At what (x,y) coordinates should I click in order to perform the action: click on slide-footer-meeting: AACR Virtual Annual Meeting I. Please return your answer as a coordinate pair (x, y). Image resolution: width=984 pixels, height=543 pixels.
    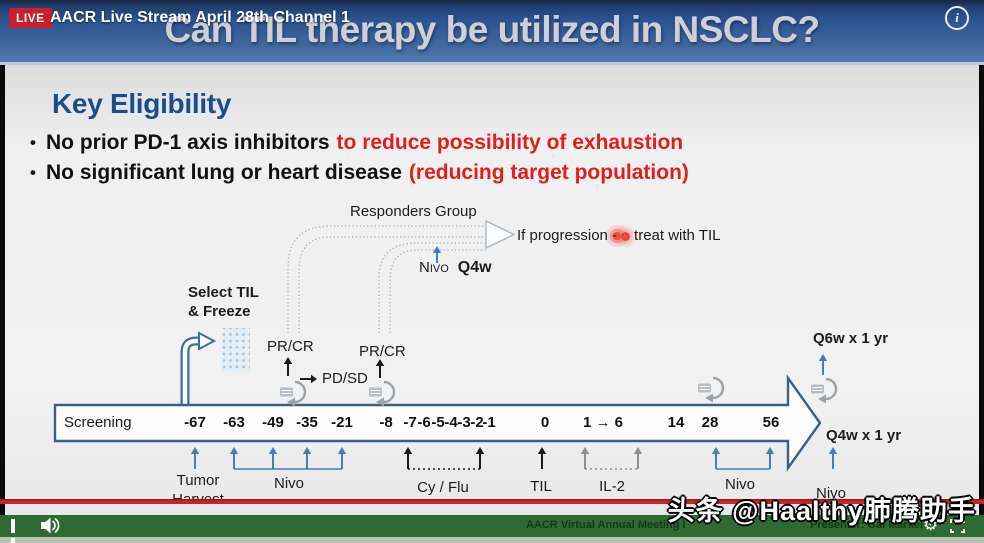
    Looking at the image, I should click on (606, 525).